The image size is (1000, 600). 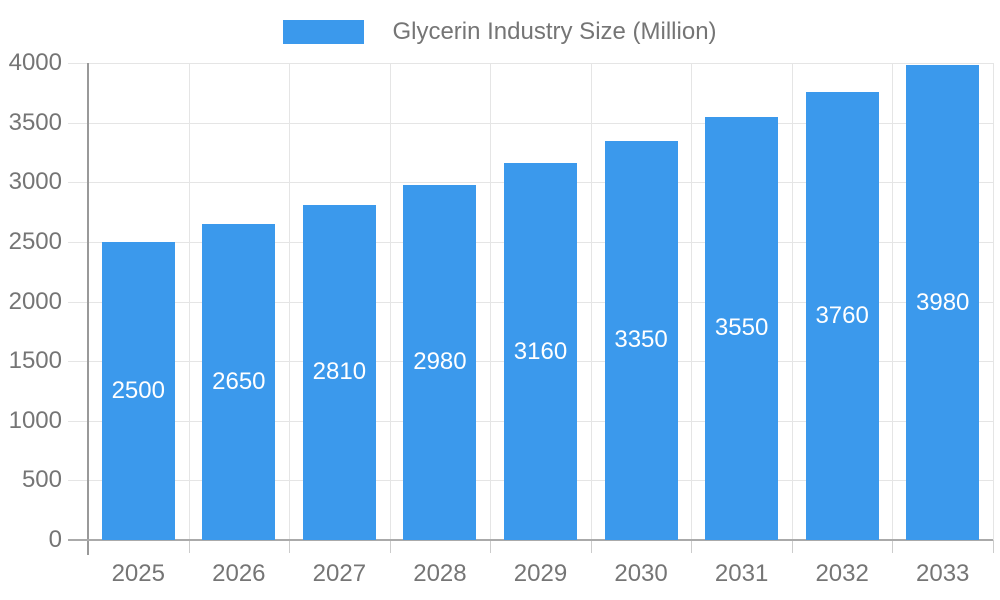 What do you see at coordinates (440, 573) in the screenshot?
I see `x-axis-label: 2028` at bounding box center [440, 573].